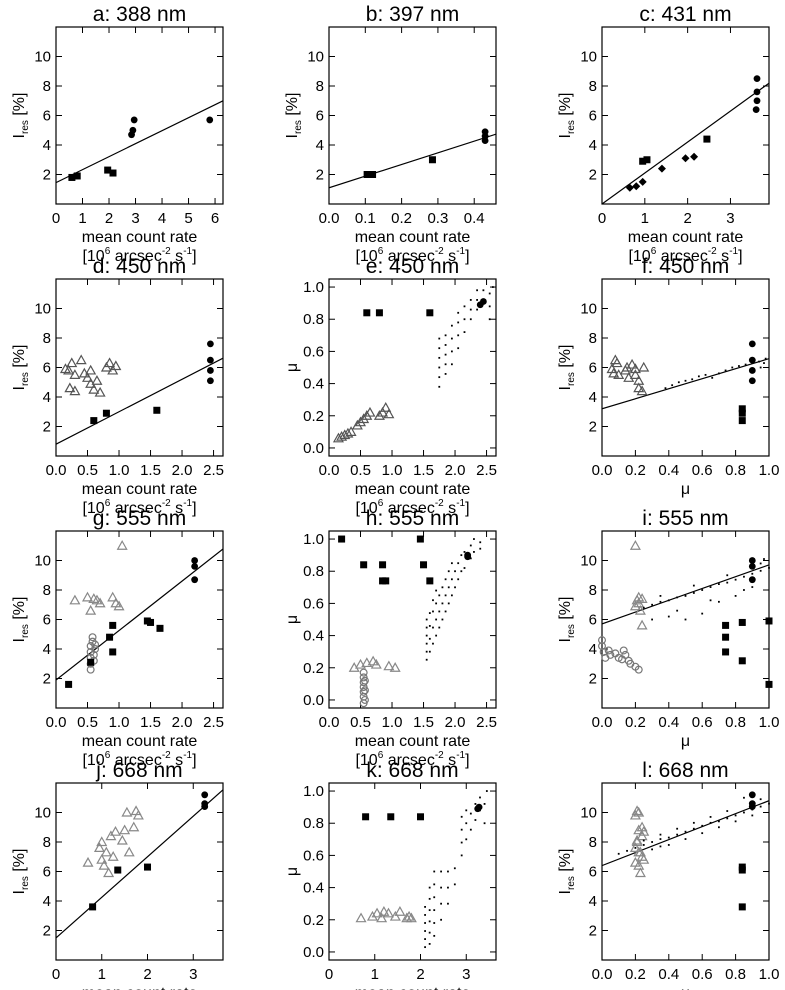  What do you see at coordinates (313, 384) in the screenshot?
I see `y-tick-label: 0.4` at bounding box center [313, 384].